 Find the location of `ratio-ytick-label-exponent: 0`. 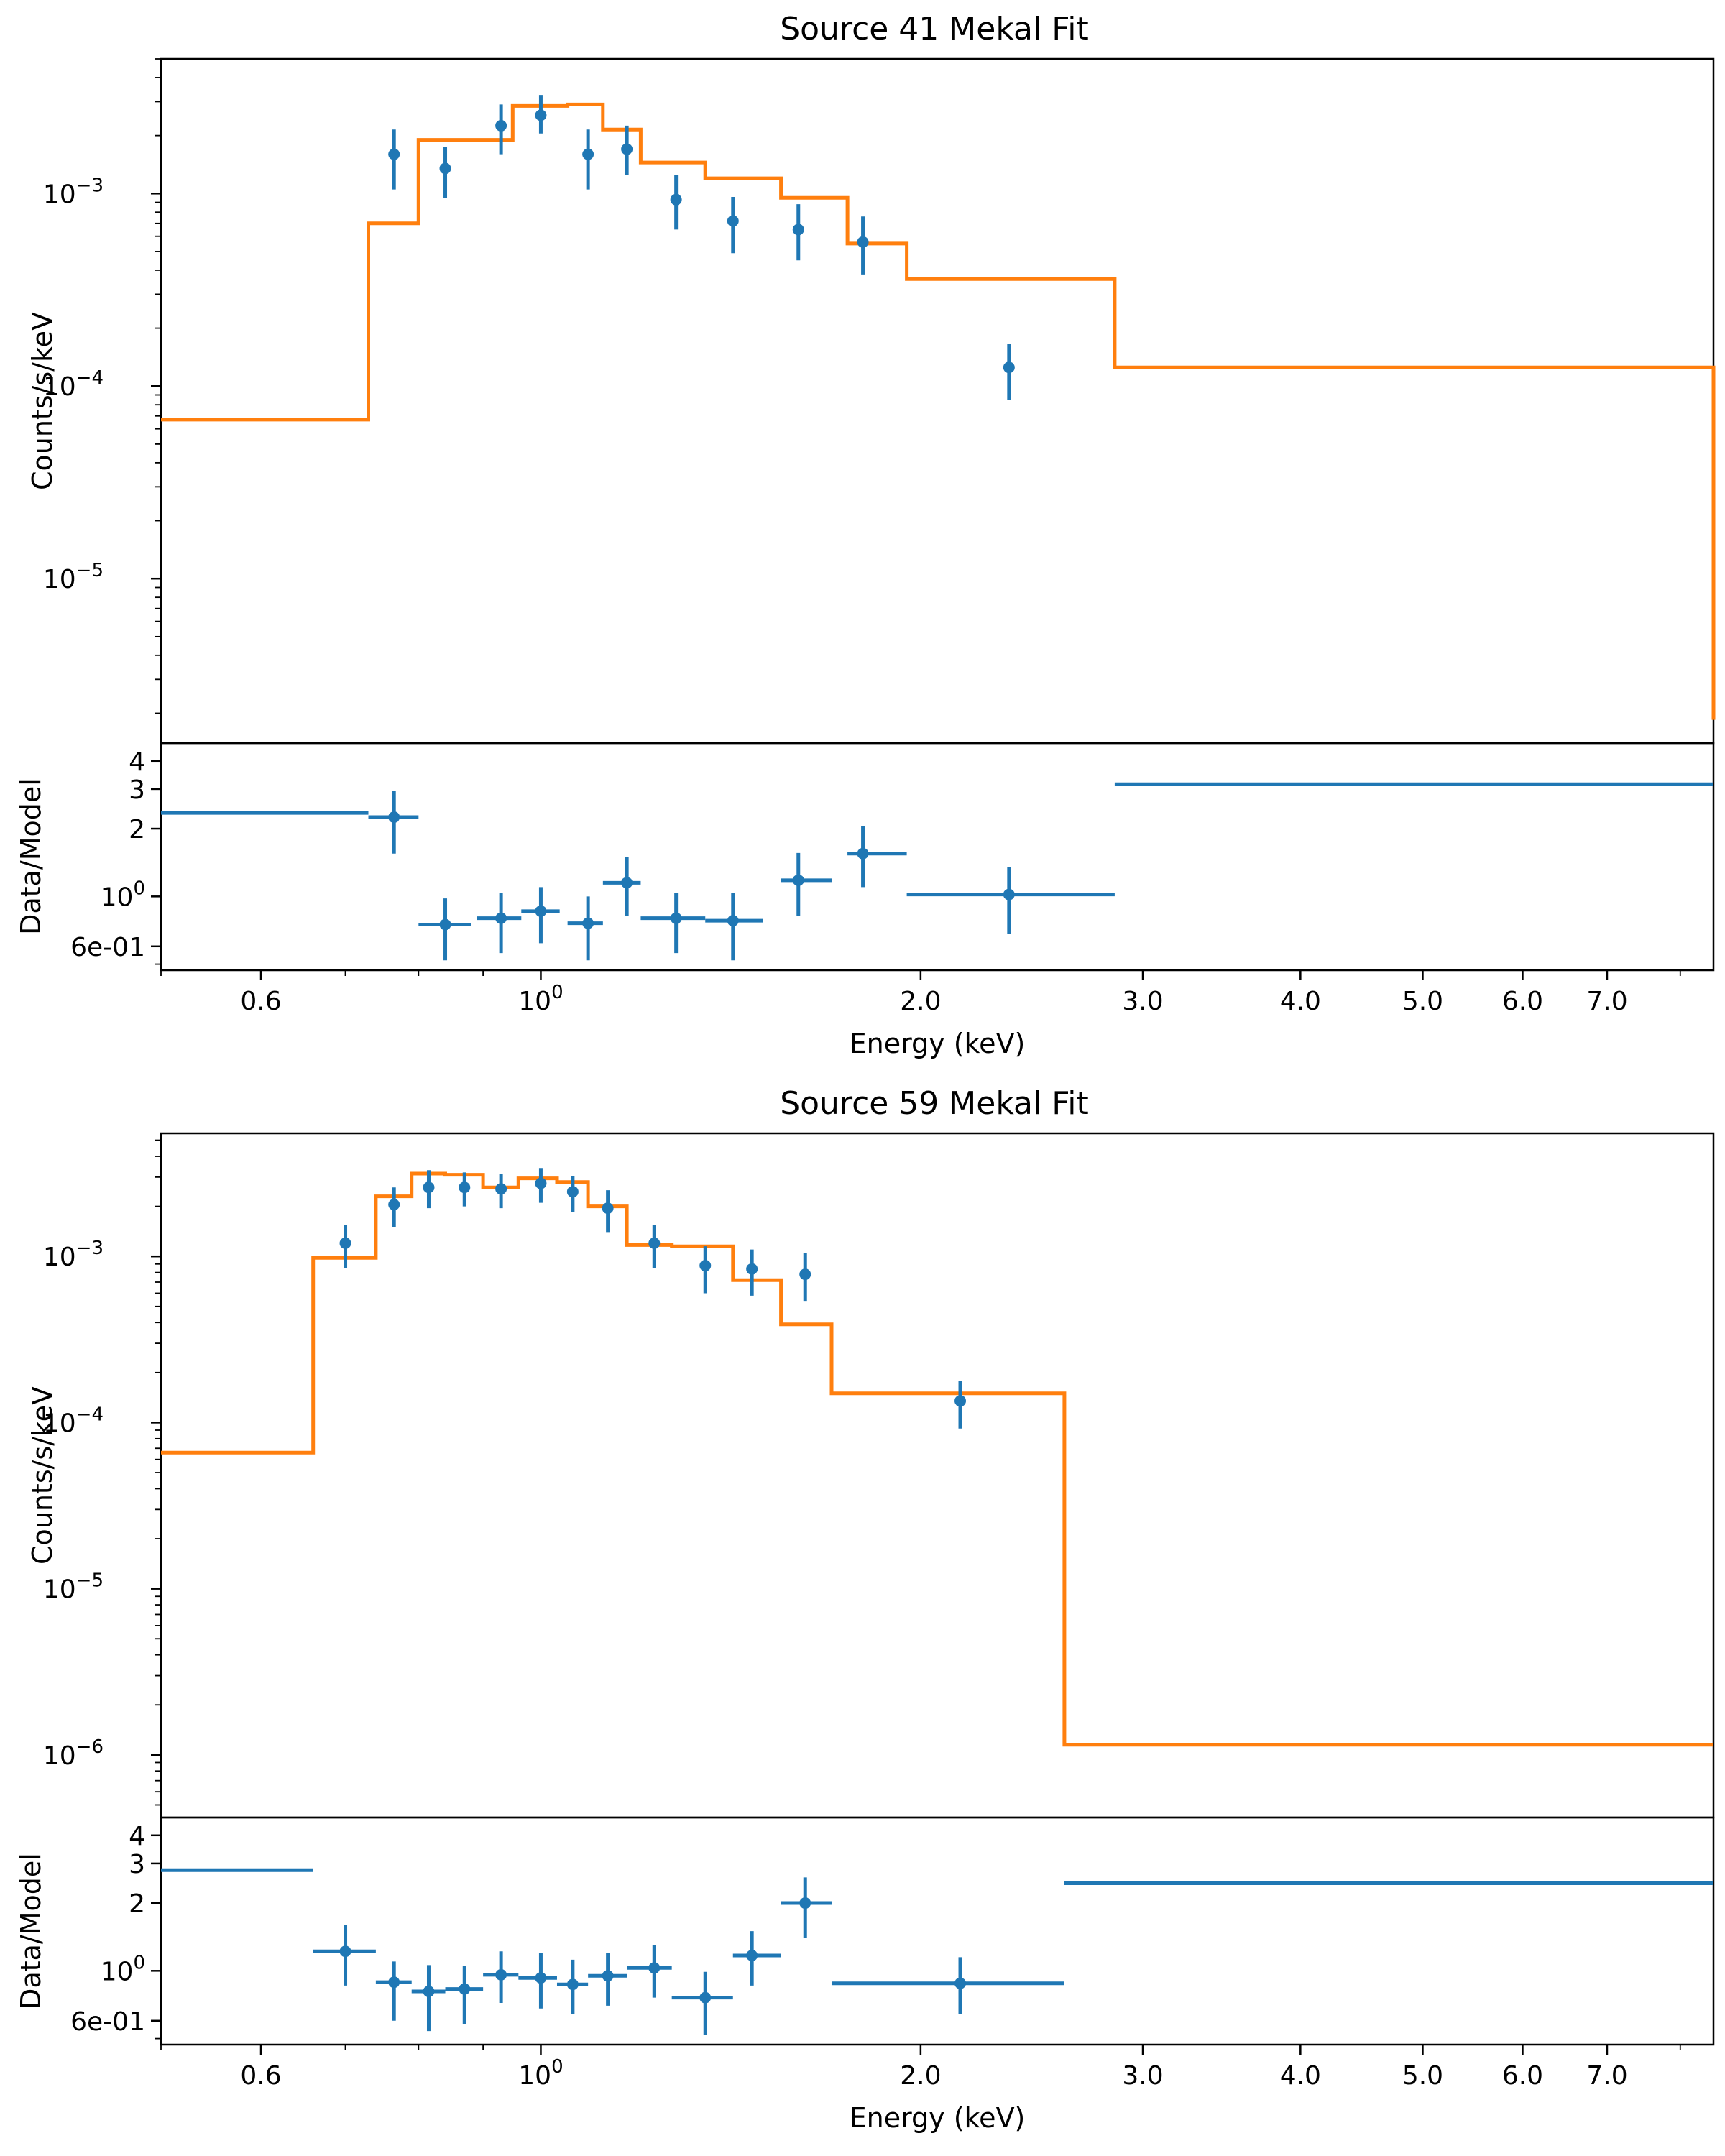

ratio-ytick-label-exponent: 0 is located at coordinates (139, 888).